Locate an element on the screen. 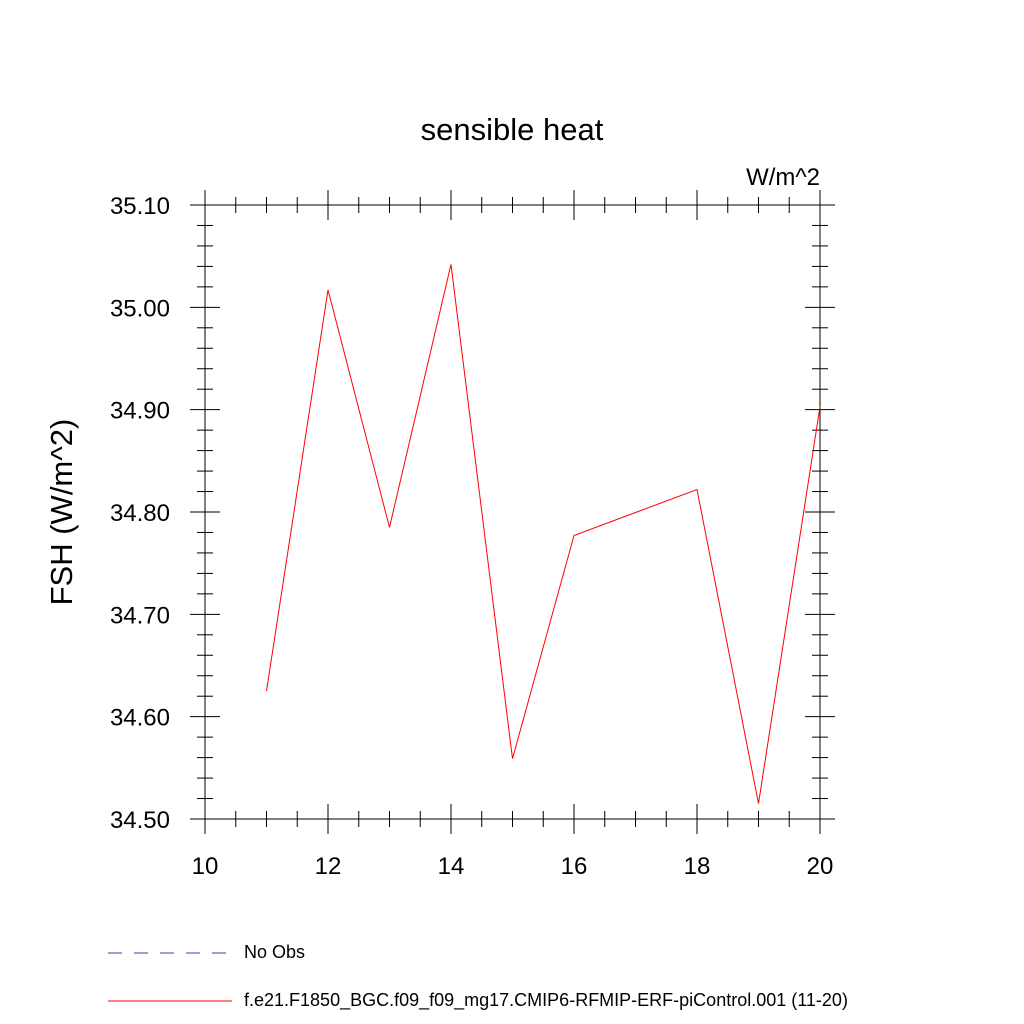  x-tick-label: 20 is located at coordinates (820, 866).